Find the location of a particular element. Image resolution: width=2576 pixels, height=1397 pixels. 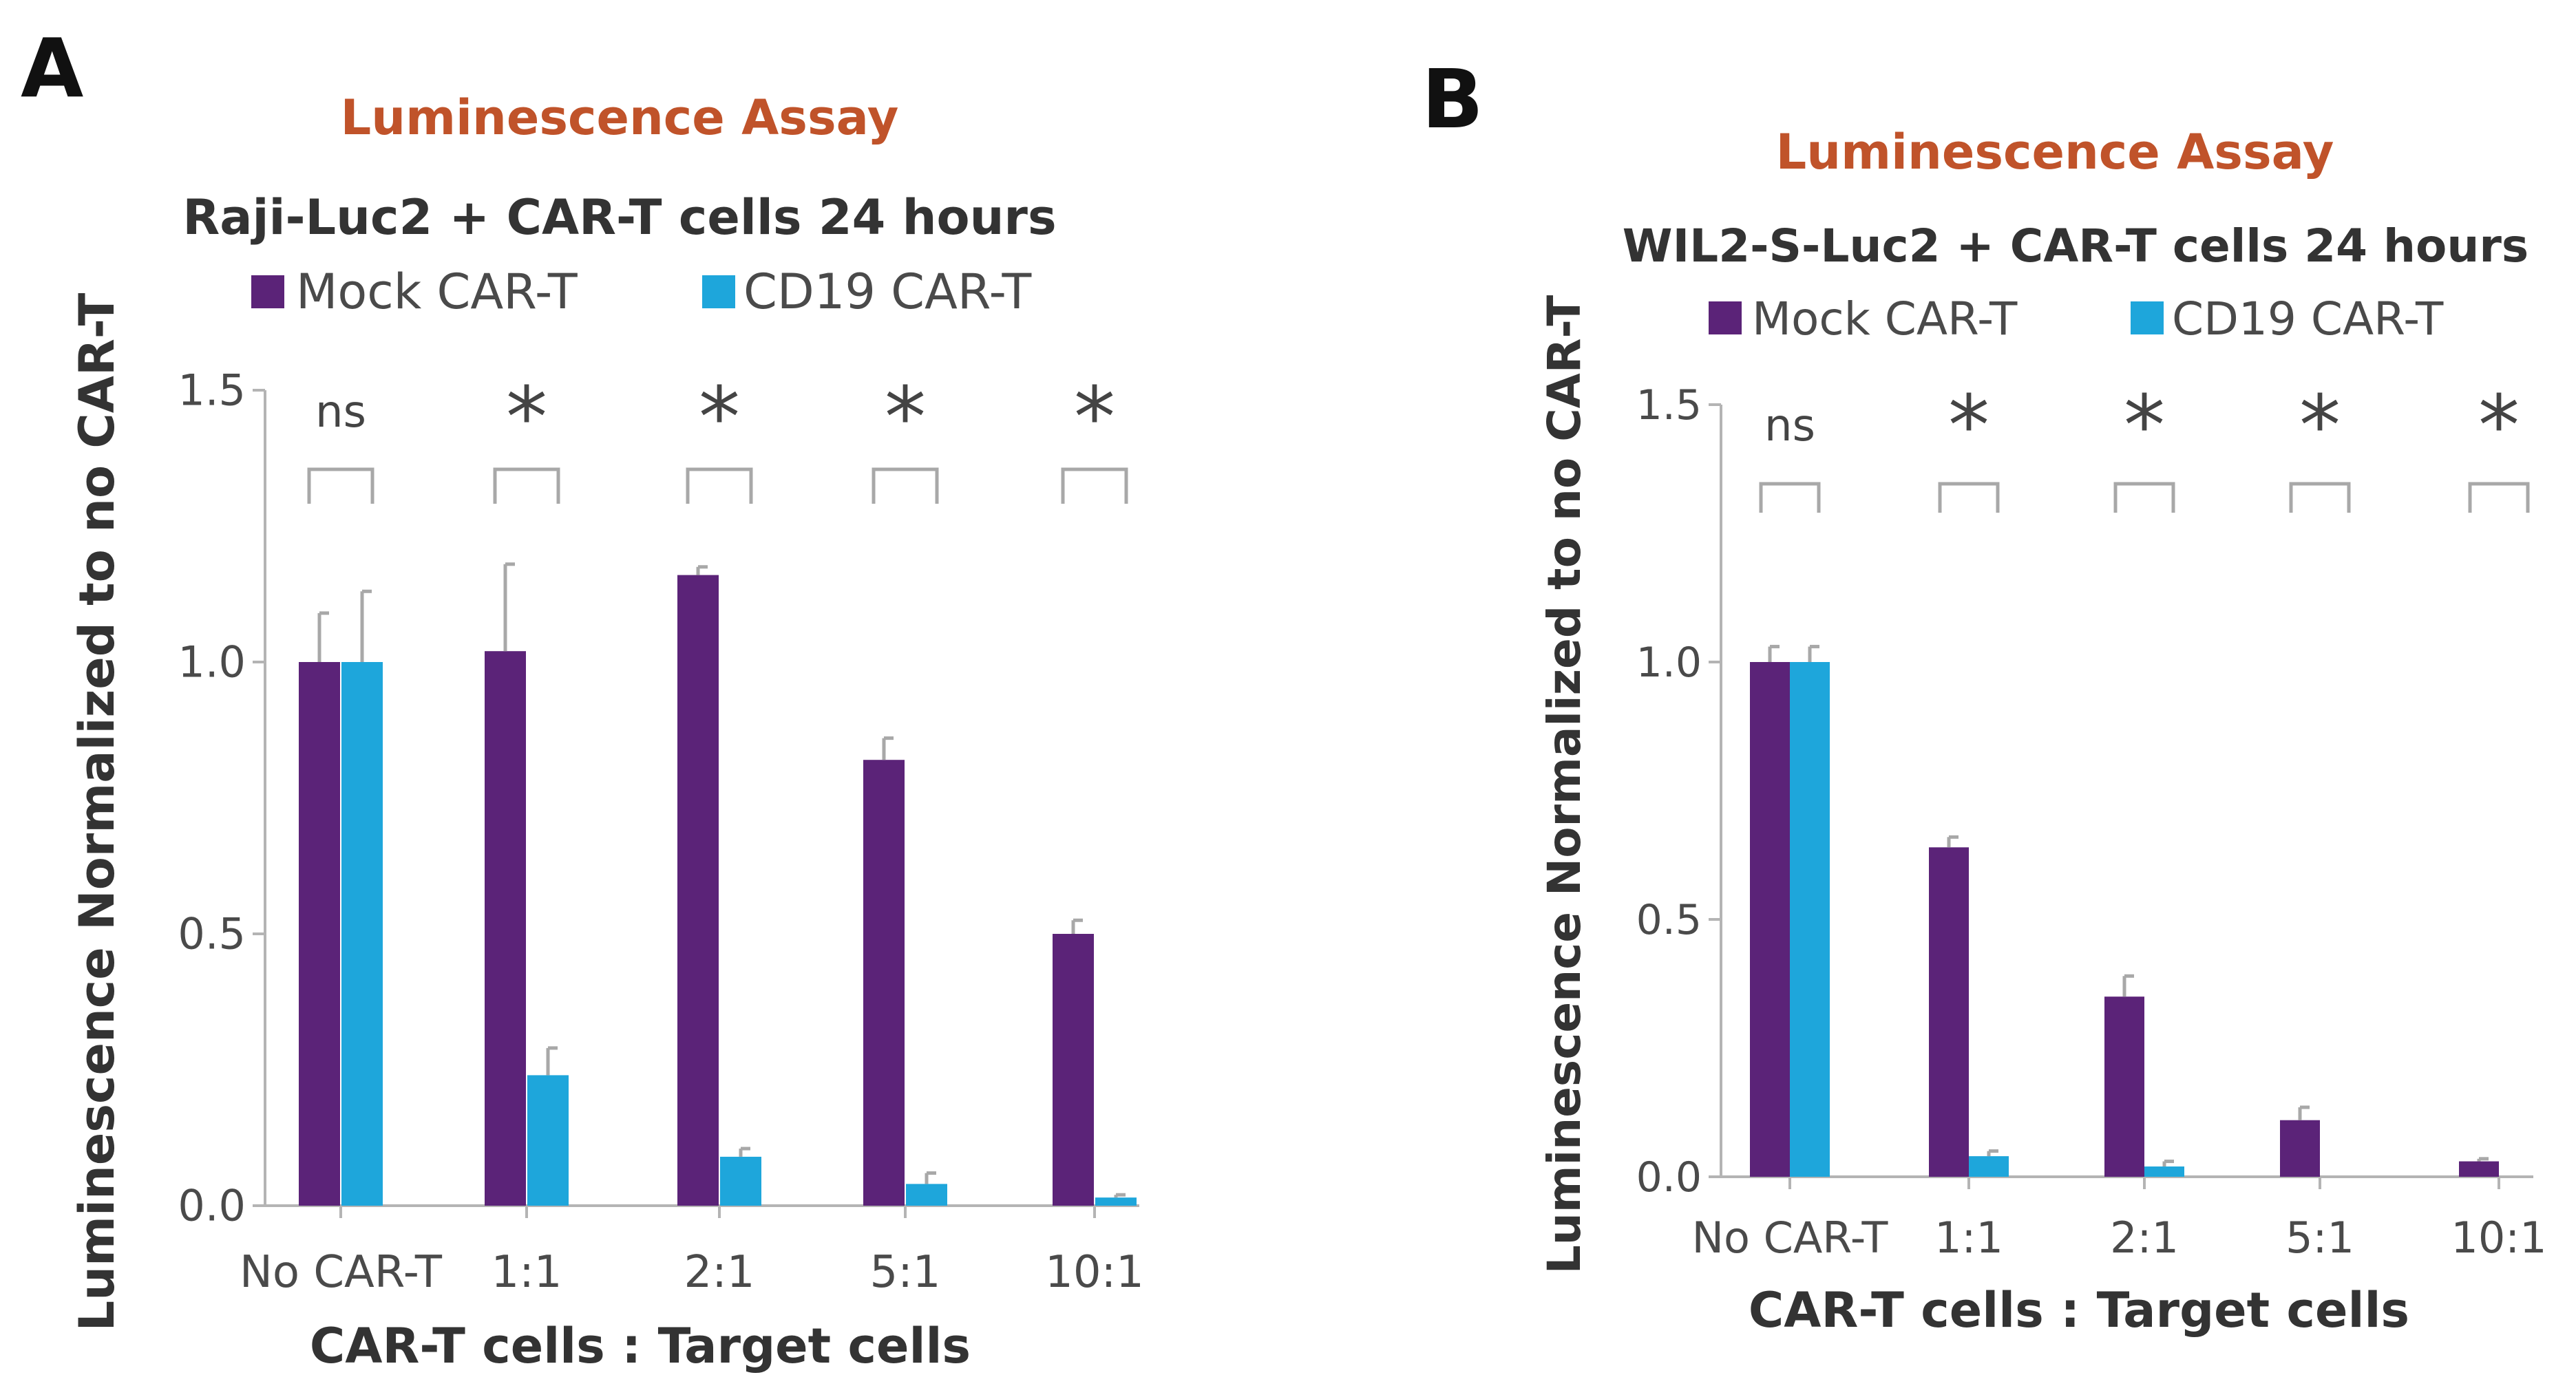

panel-a-xlabel: CAR-T cells : Target cells is located at coordinates (641, 1346).